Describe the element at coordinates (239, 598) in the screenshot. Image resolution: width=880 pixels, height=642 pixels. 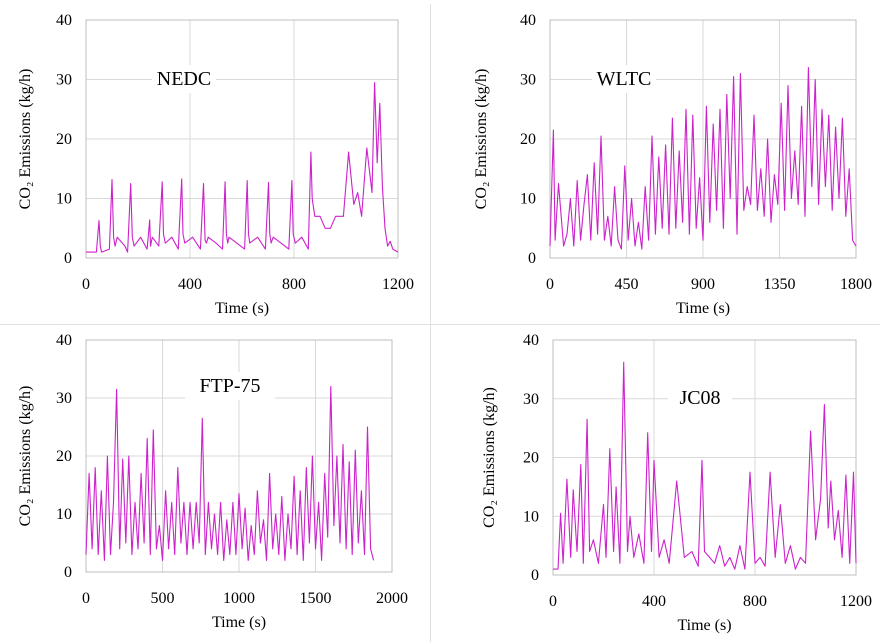
I see `x-tick-label: 1000` at that location.